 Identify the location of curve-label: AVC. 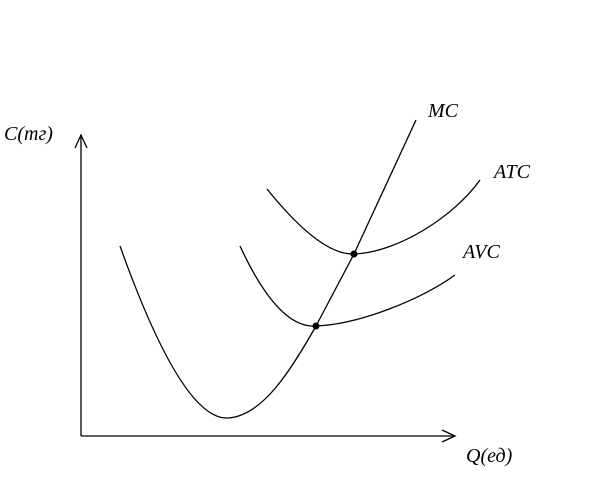
(480, 252).